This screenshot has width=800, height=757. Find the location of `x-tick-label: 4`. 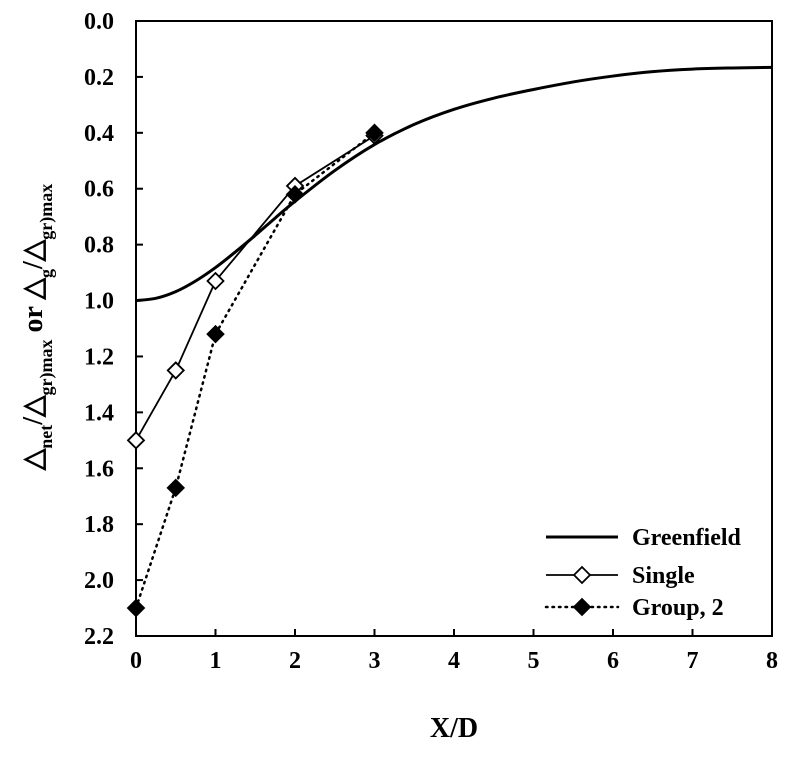

x-tick-label: 4 is located at coordinates (454, 661).